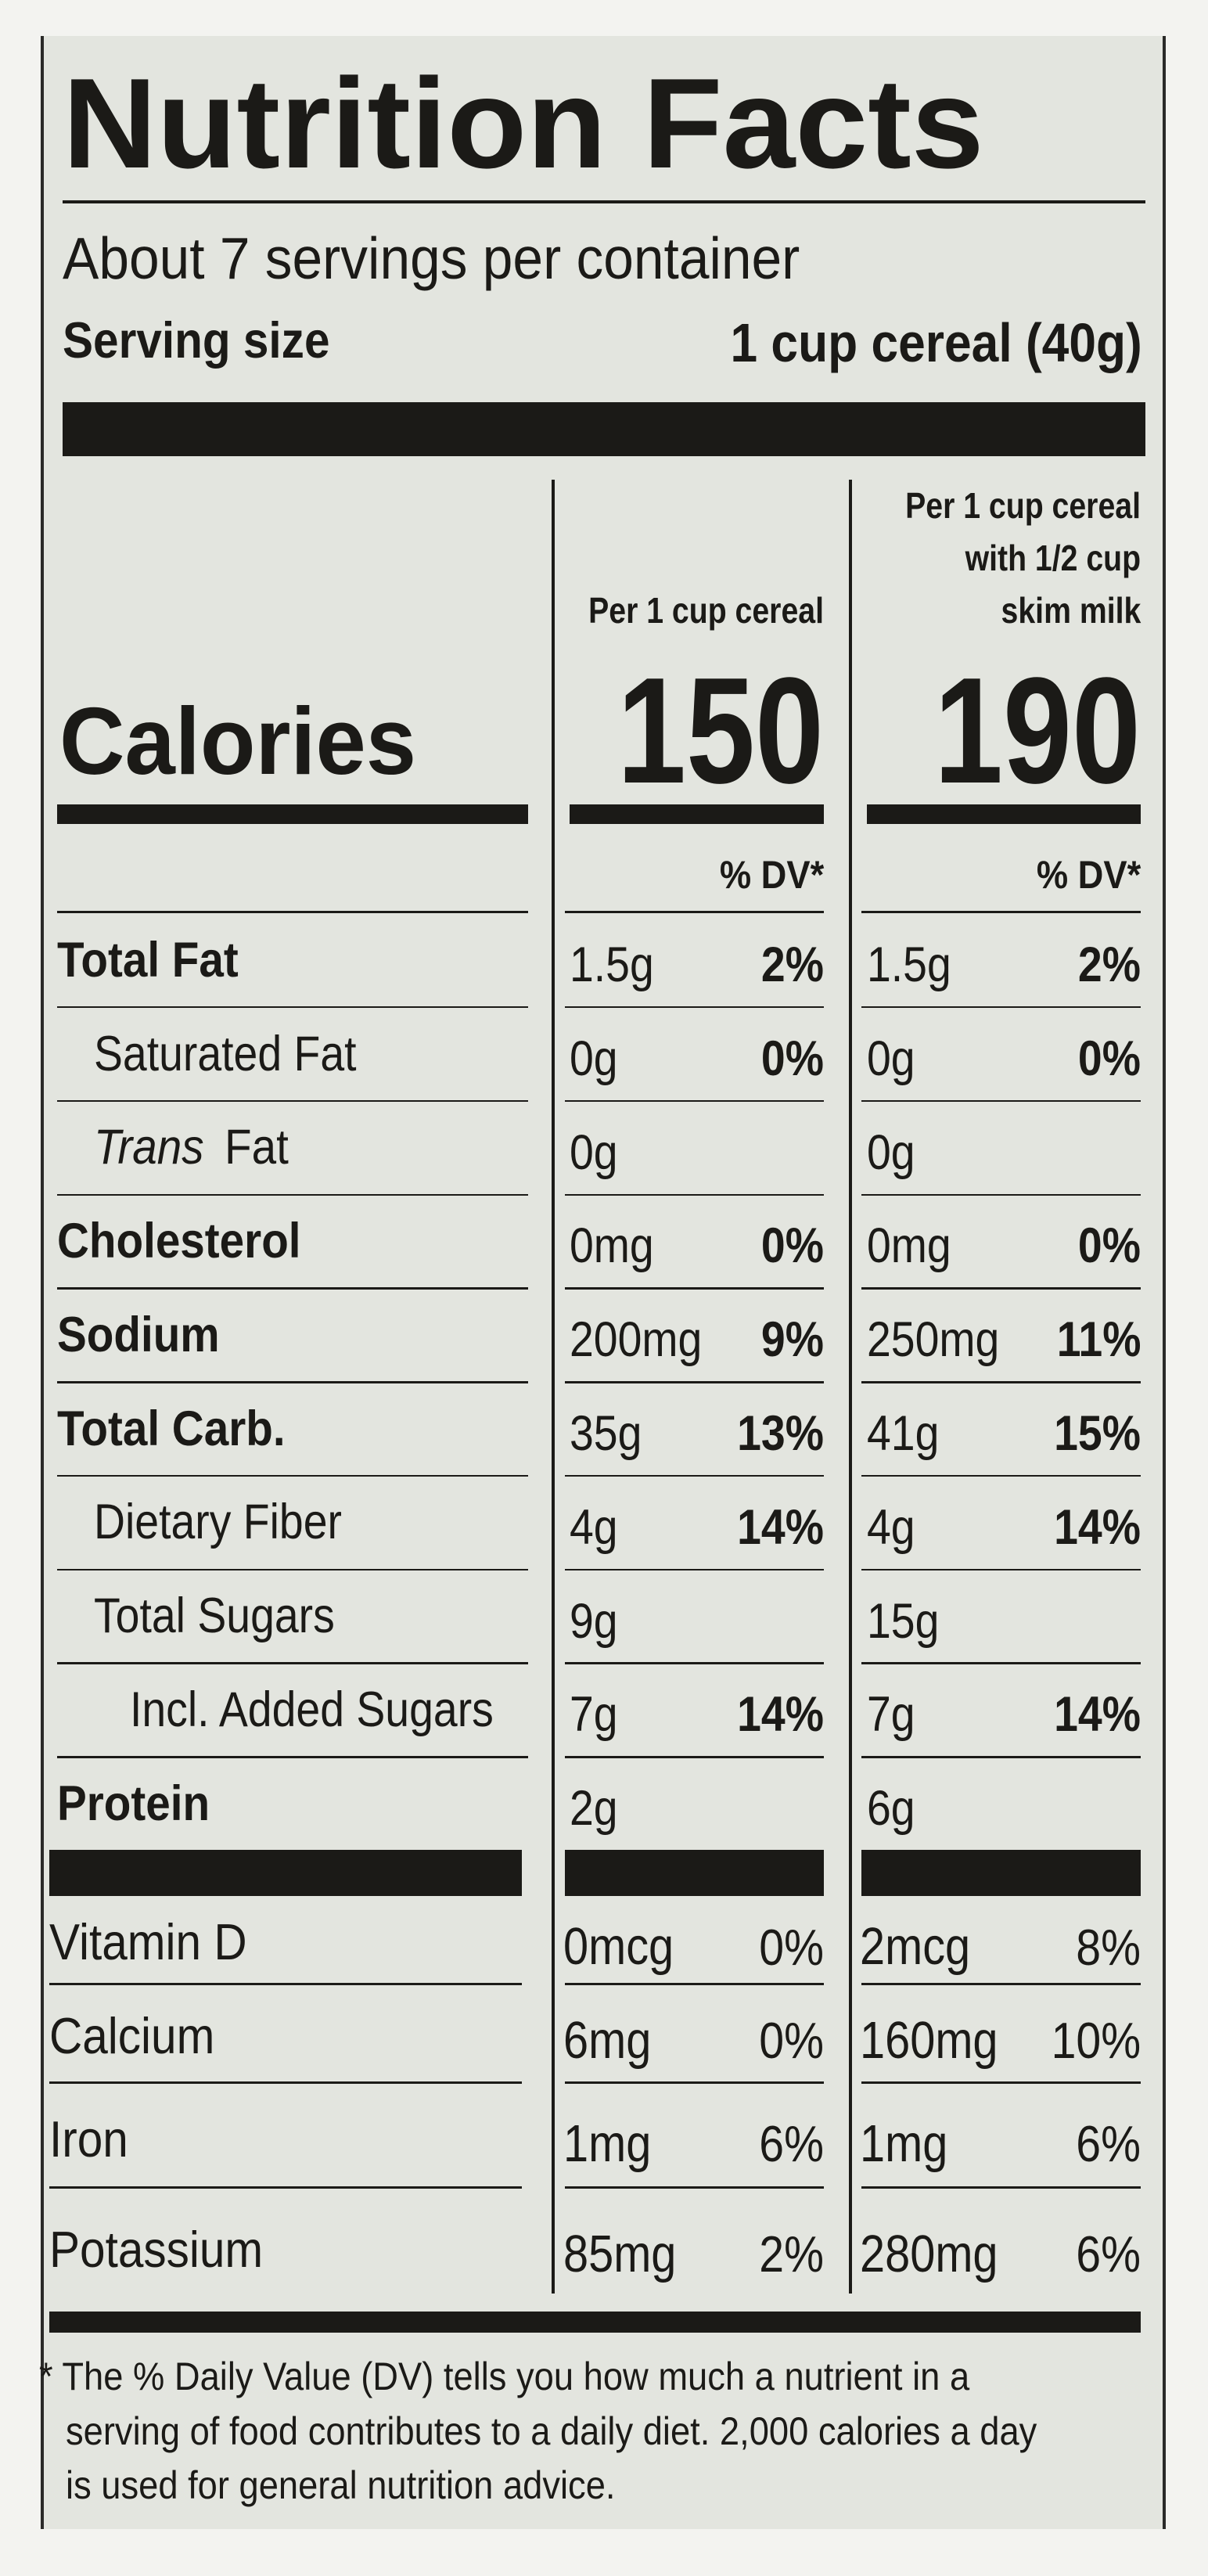  Describe the element at coordinates (793, 1340) in the screenshot. I see `daily-value: 9%` at that location.